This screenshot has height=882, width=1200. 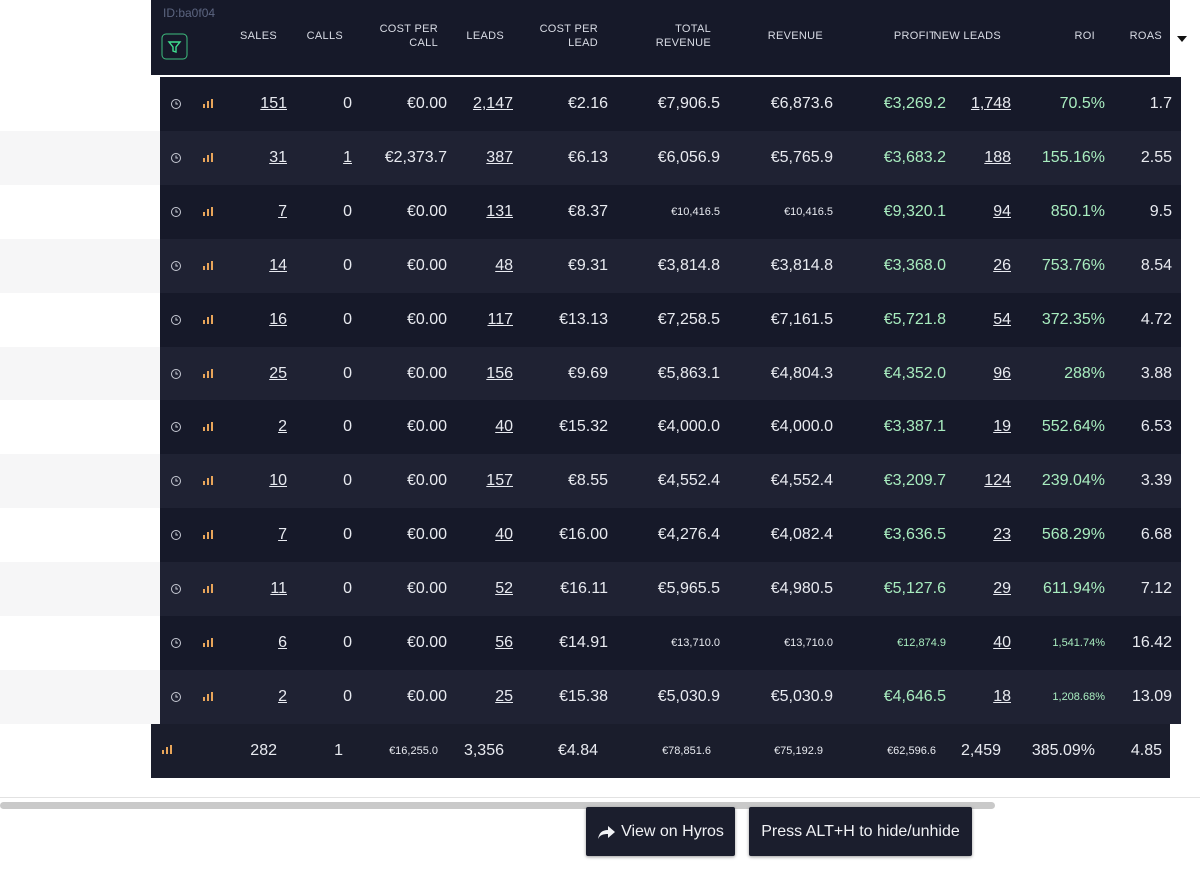 What do you see at coordinates (278, 481) in the screenshot?
I see `table-cell: 10` at bounding box center [278, 481].